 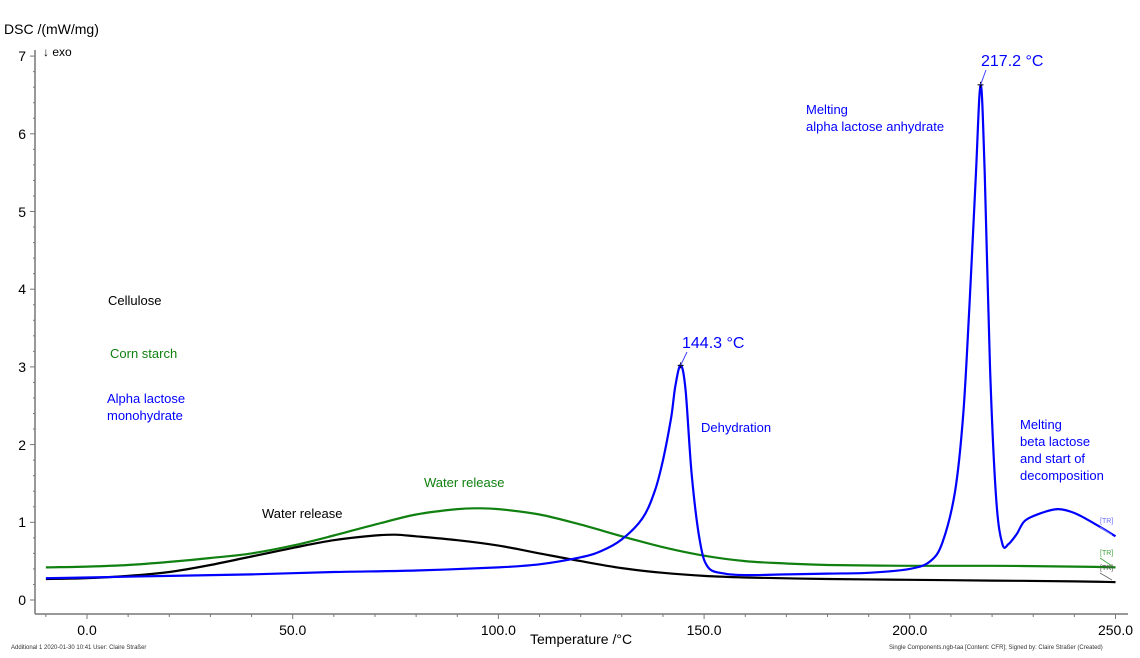 What do you see at coordinates (135, 300) in the screenshot?
I see `legend-cellulose: Cellulose` at bounding box center [135, 300].